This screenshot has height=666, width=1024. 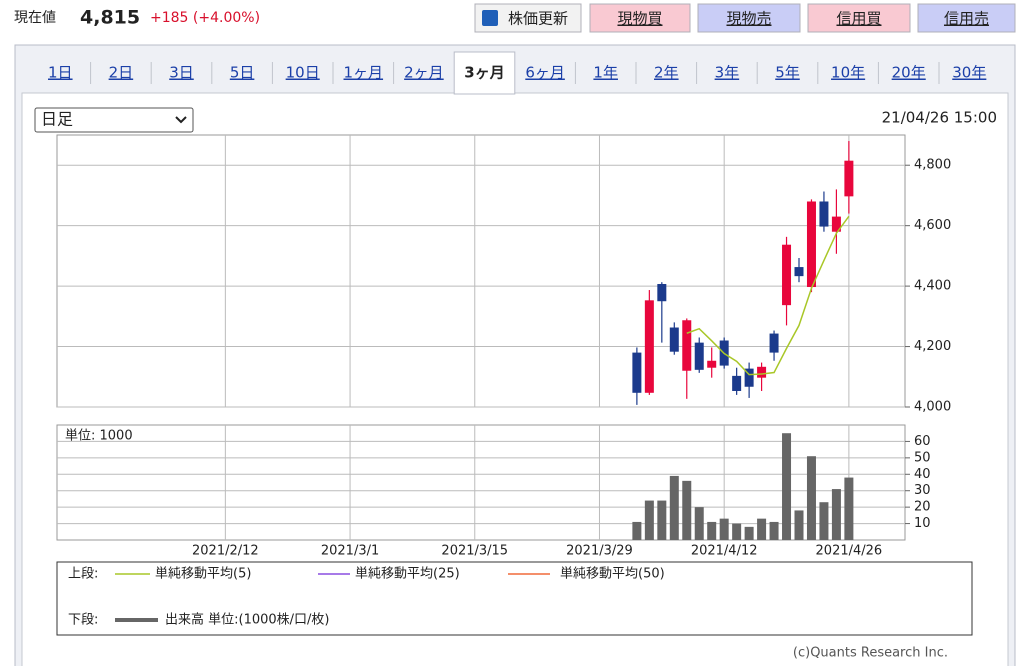 What do you see at coordinates (932, 407) in the screenshot?
I see `y-tick-label: 4,000` at bounding box center [932, 407].